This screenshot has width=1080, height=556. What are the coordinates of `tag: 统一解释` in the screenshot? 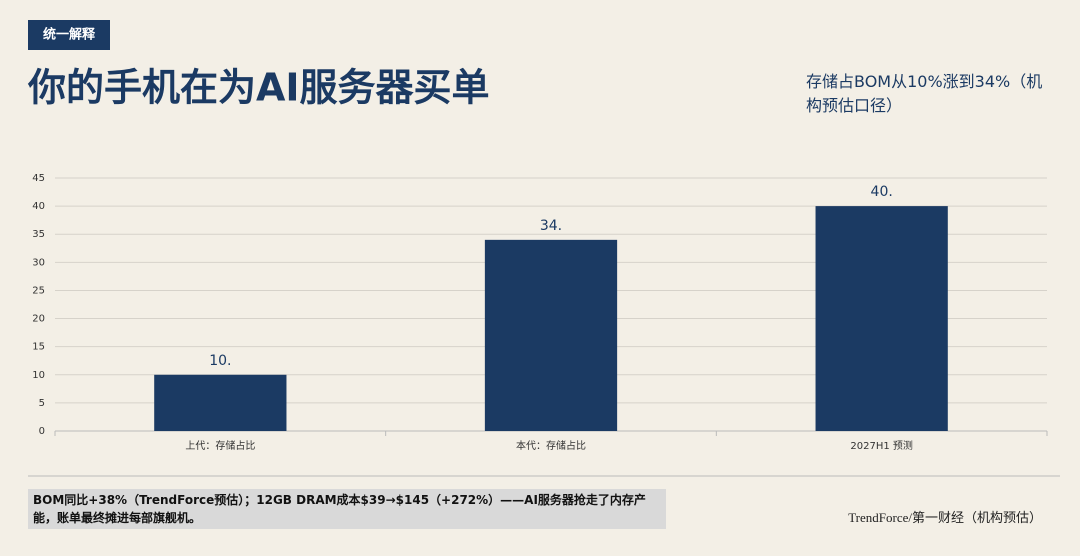 It's located at (69, 35).